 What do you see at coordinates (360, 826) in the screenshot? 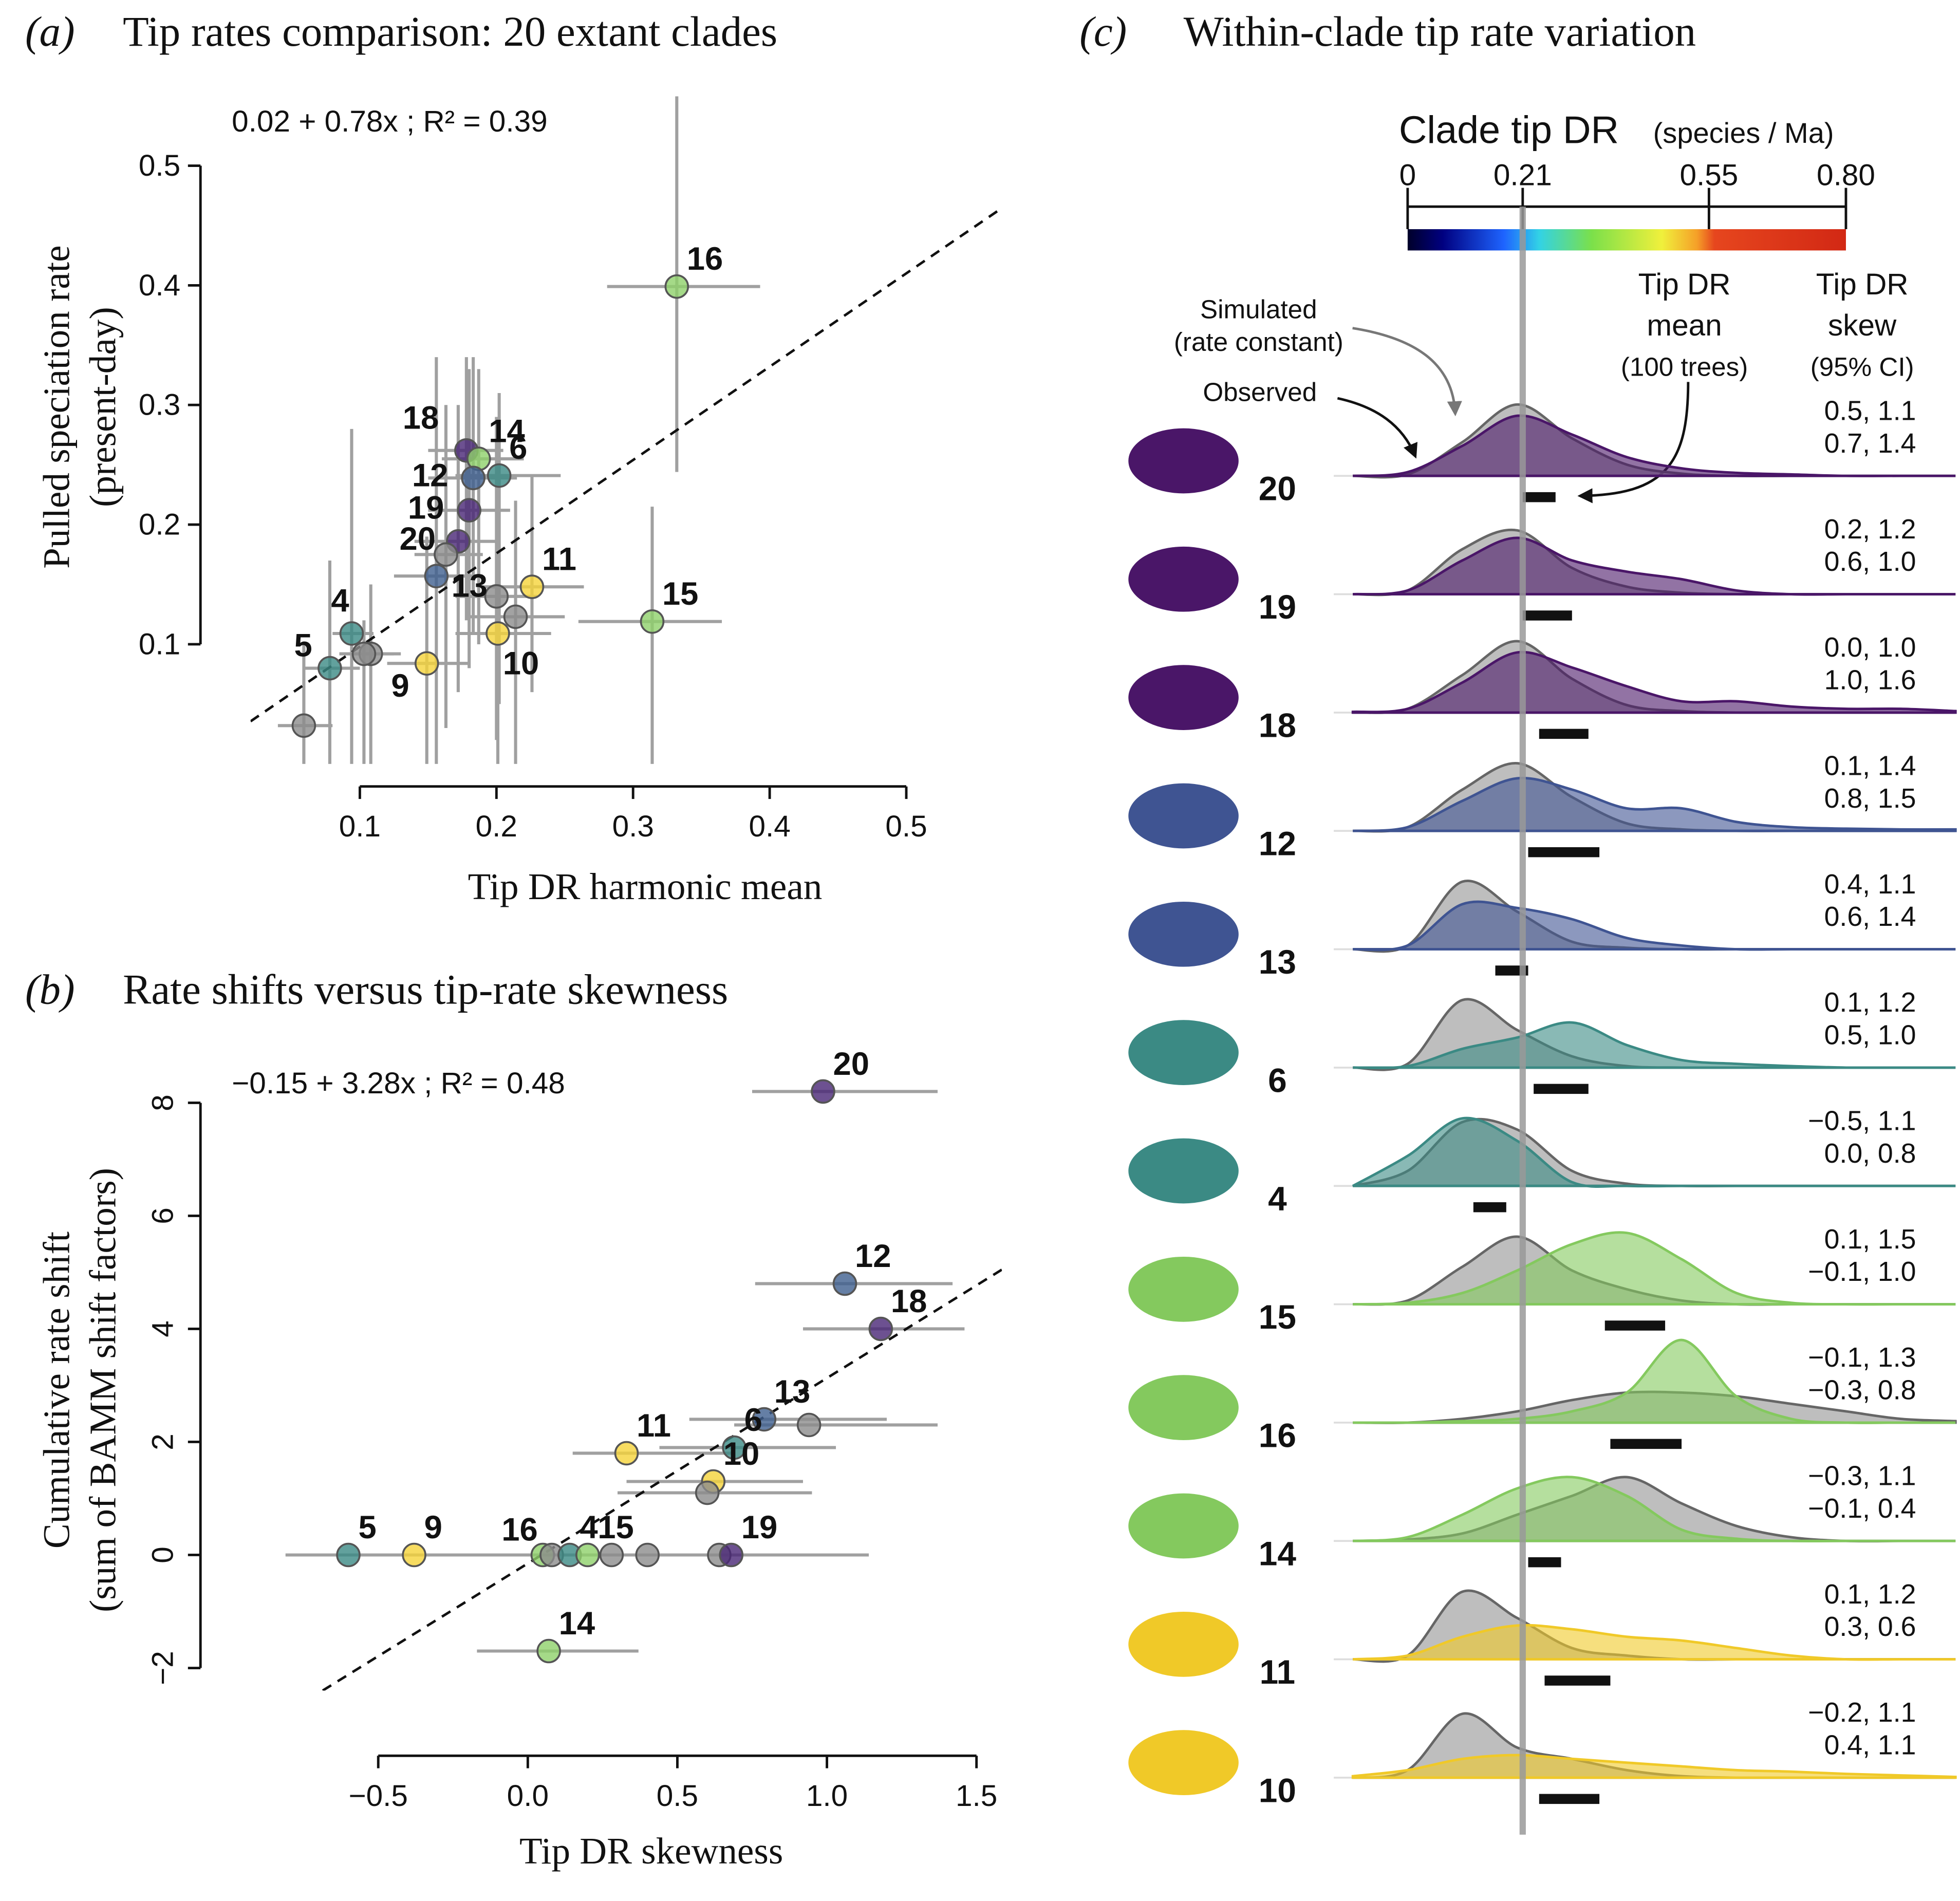
I see `x-tick-label: 0.1` at bounding box center [360, 826].